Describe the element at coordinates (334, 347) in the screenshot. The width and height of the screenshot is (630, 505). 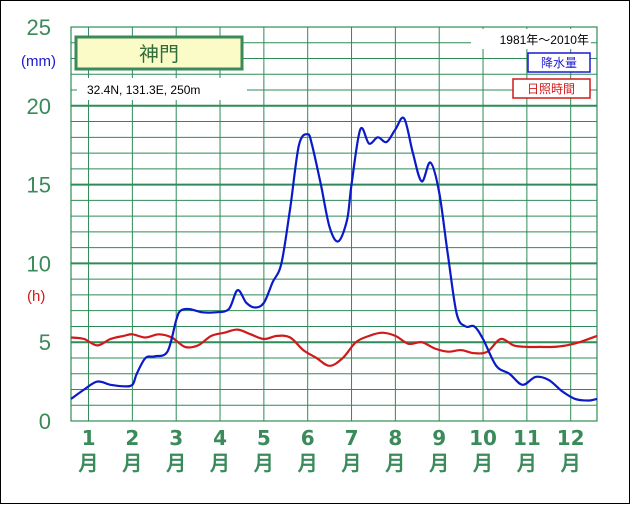
I see `sunshine-series-line` at that location.